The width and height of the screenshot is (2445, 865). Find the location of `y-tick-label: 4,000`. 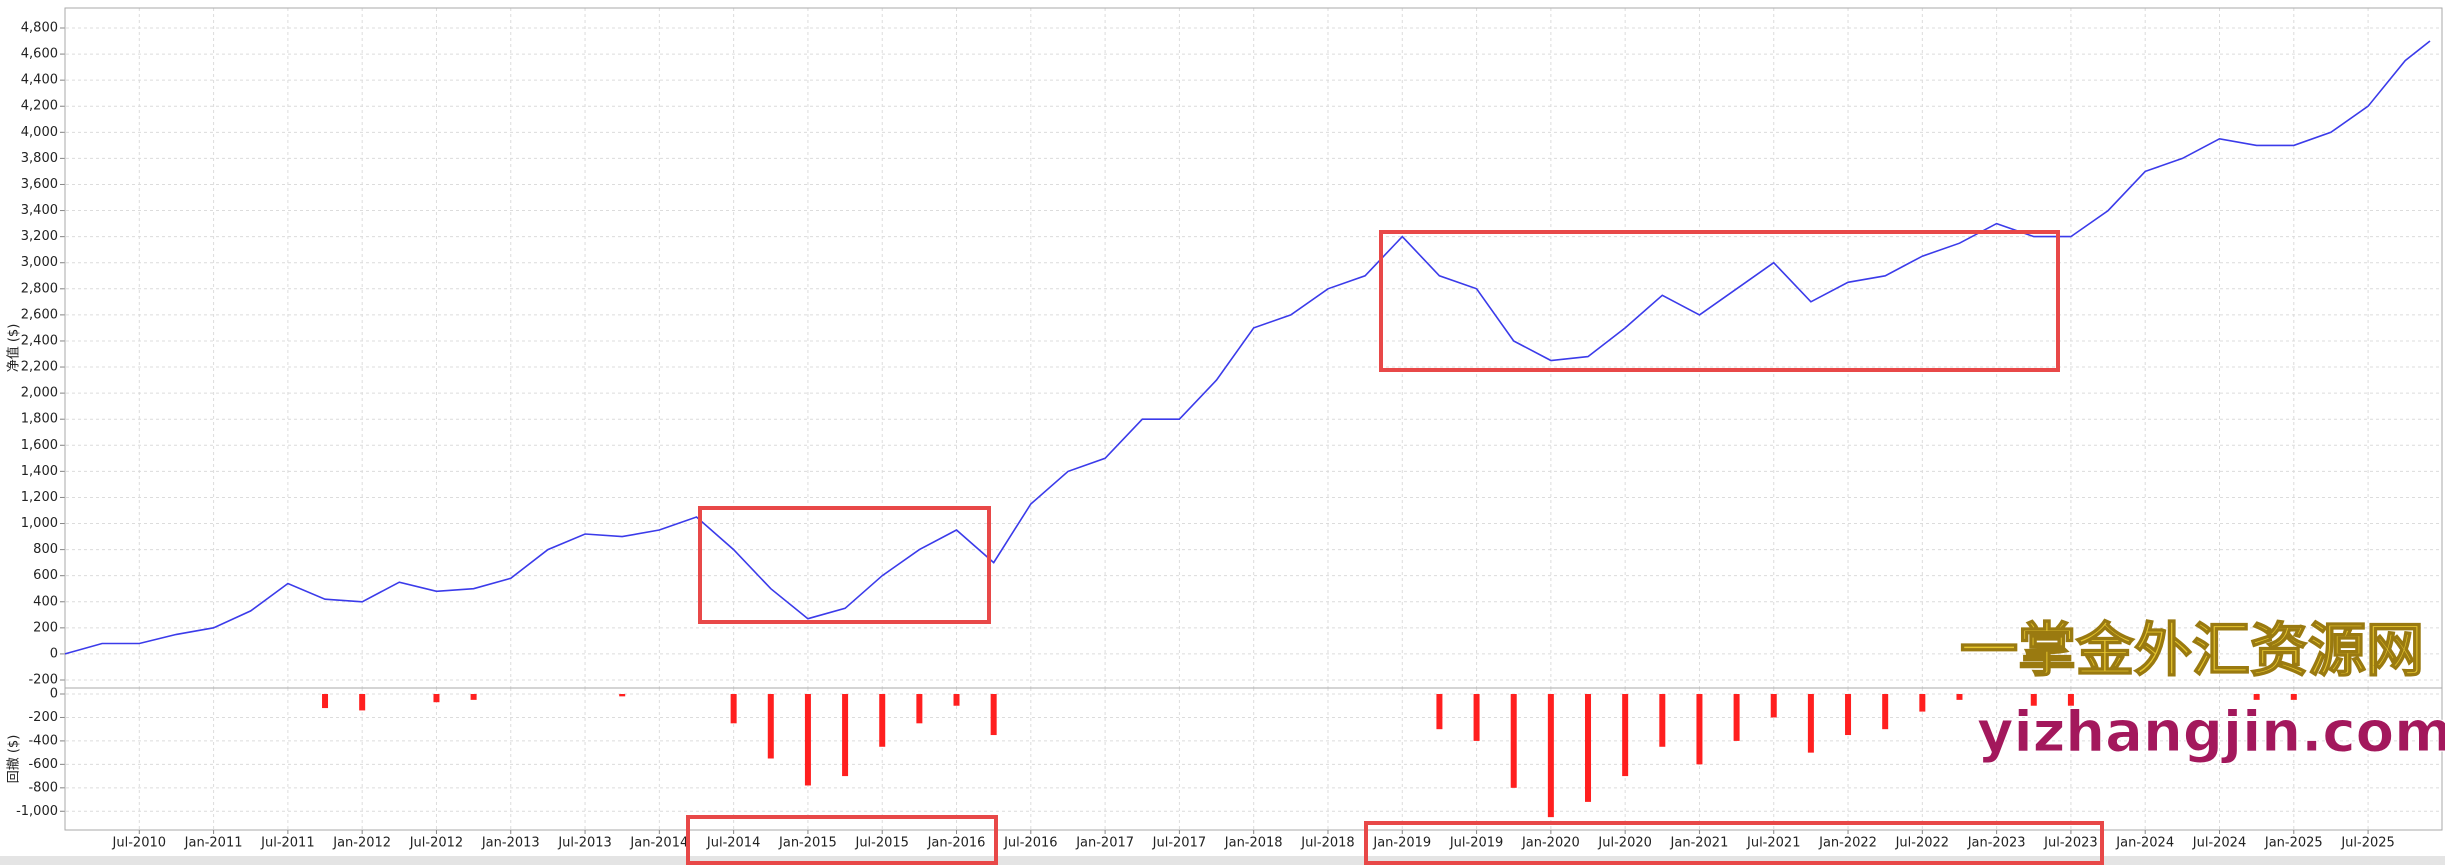

y-tick-label: 4,000 is located at coordinates (39, 132).